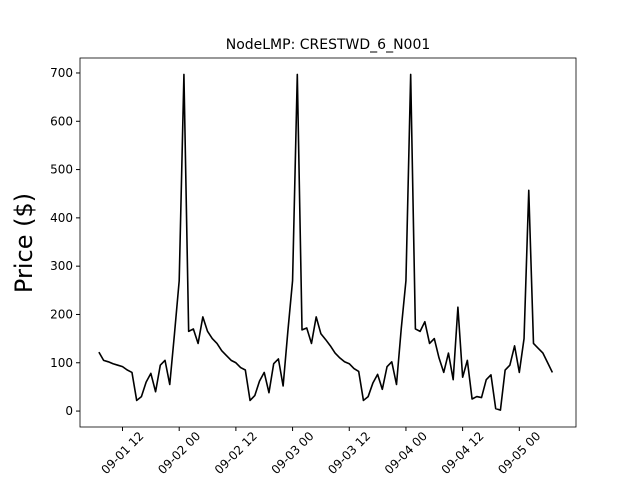  I want to click on x-tick-label: 09-03 12, so click(349, 453).